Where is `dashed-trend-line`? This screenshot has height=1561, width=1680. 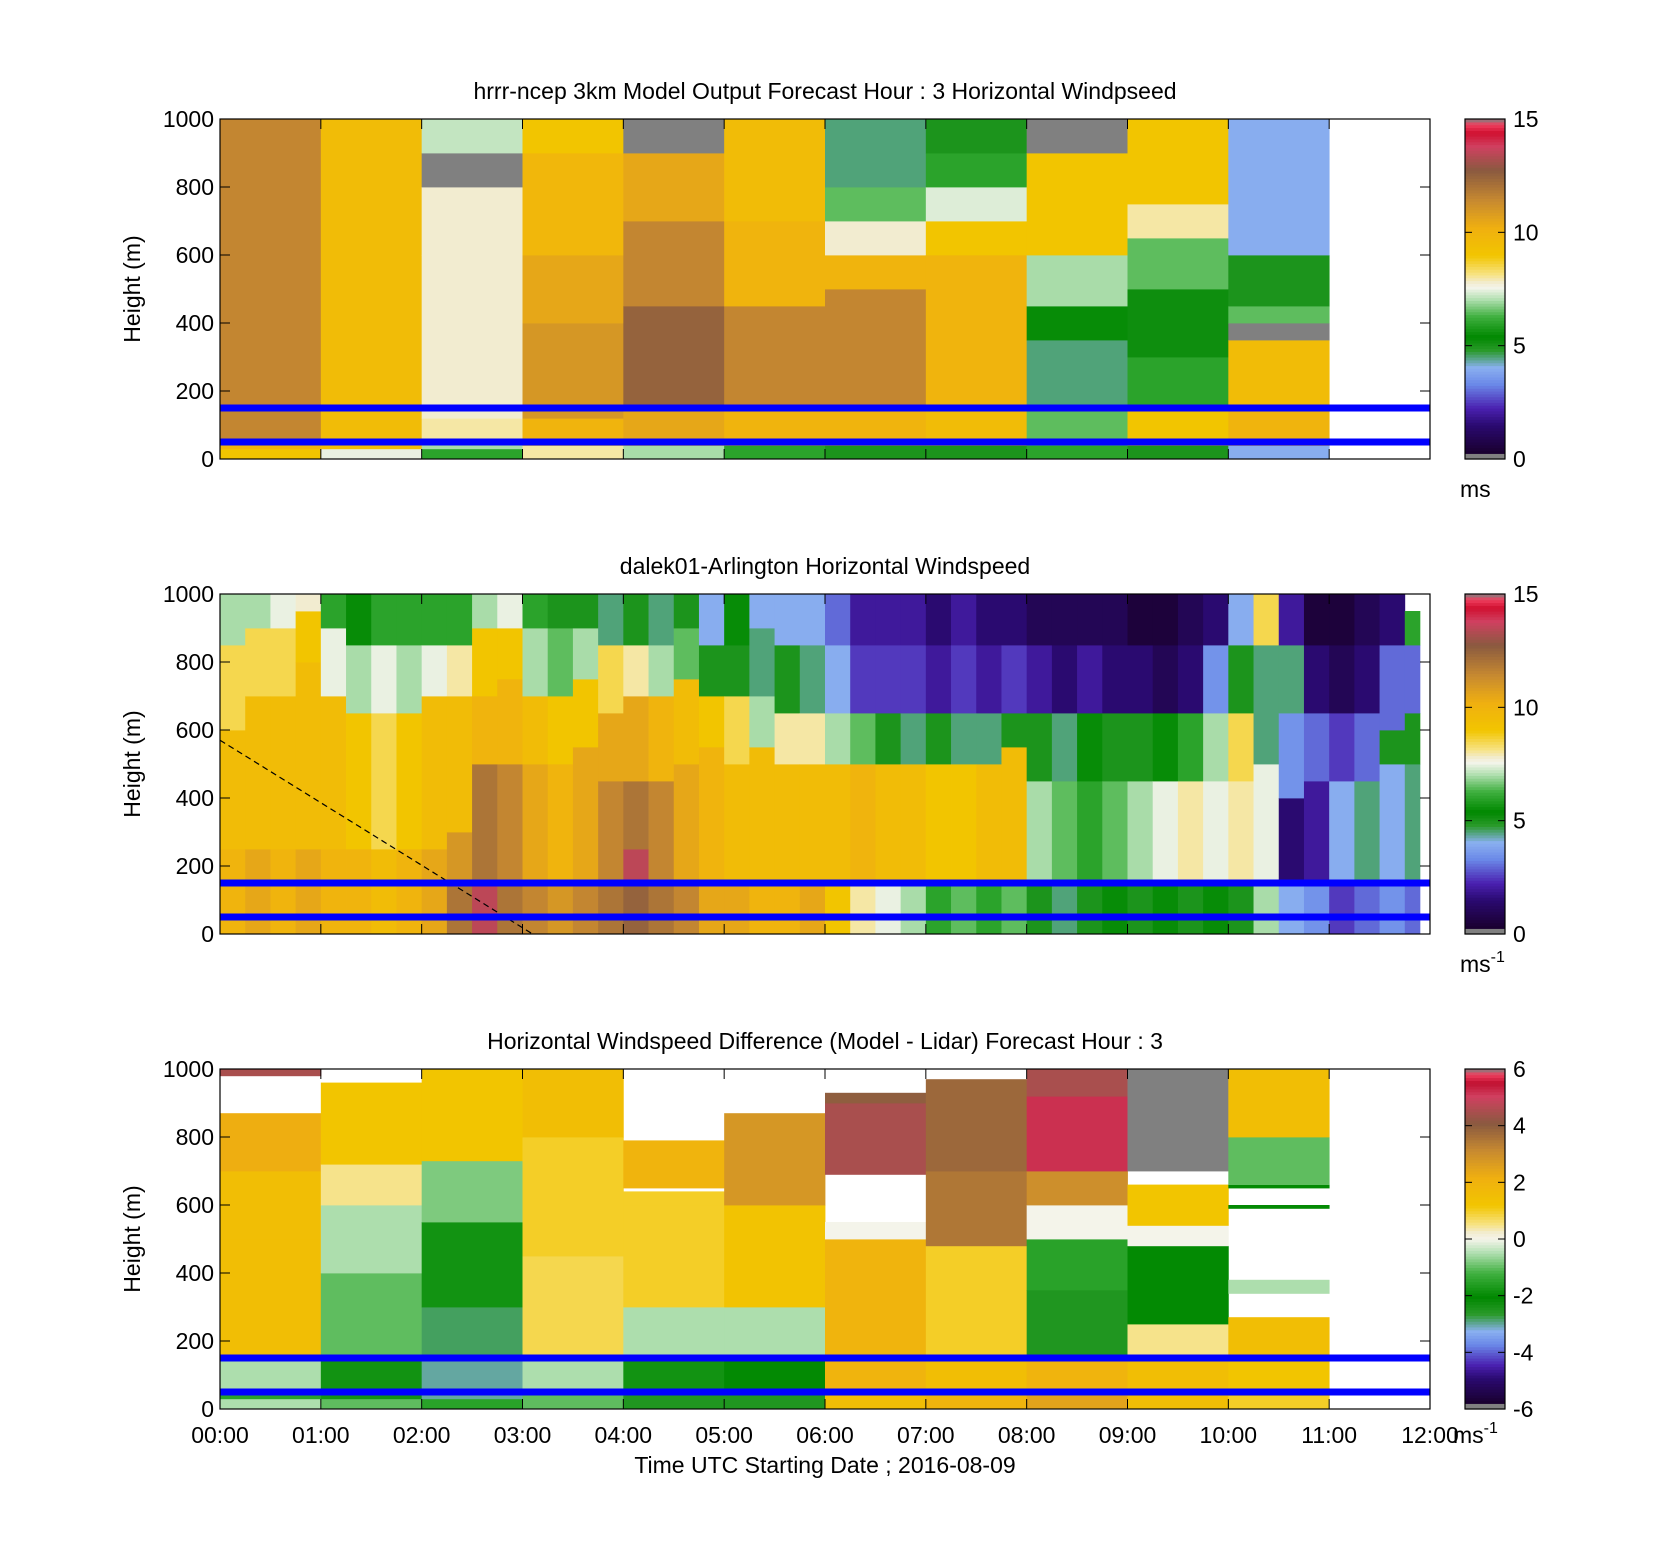
dashed-trend-line is located at coordinates (376, 837).